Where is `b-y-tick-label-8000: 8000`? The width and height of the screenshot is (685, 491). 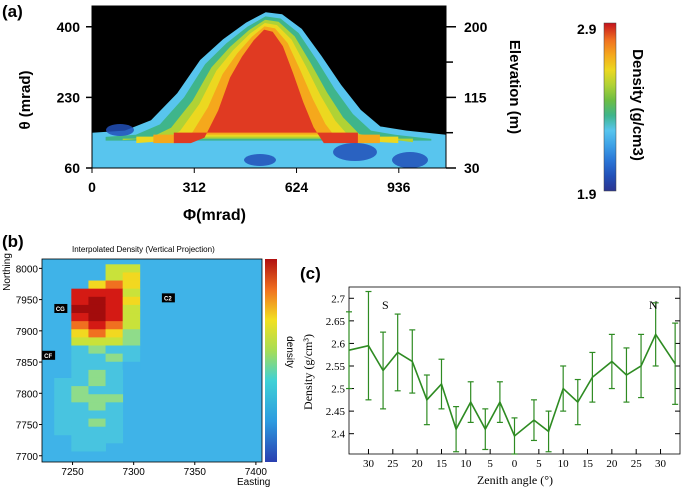 b-y-tick-label-8000: 8000 is located at coordinates (27, 269).